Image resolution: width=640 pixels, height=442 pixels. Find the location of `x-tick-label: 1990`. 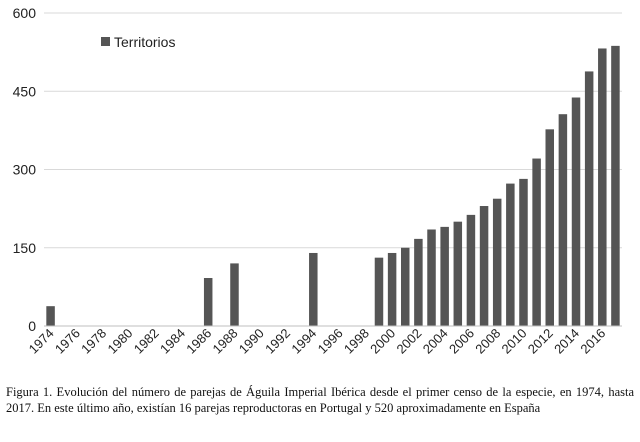

x-tick-label: 1990 is located at coordinates (251, 341).